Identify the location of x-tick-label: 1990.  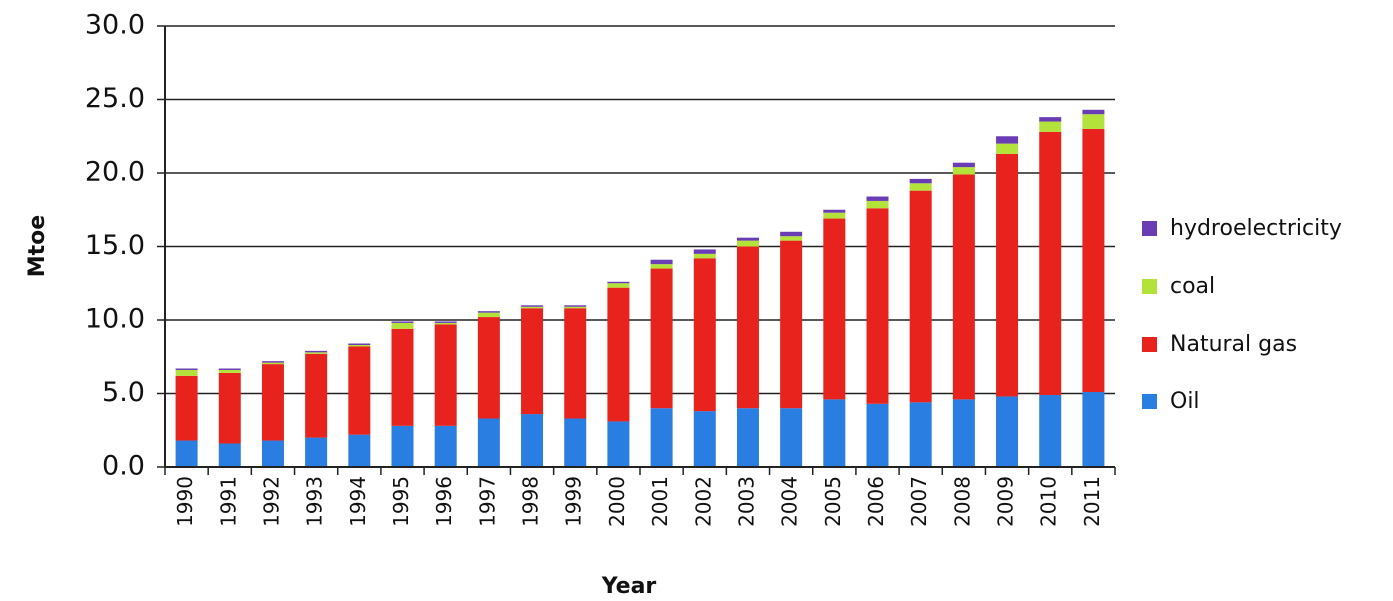
(185, 501).